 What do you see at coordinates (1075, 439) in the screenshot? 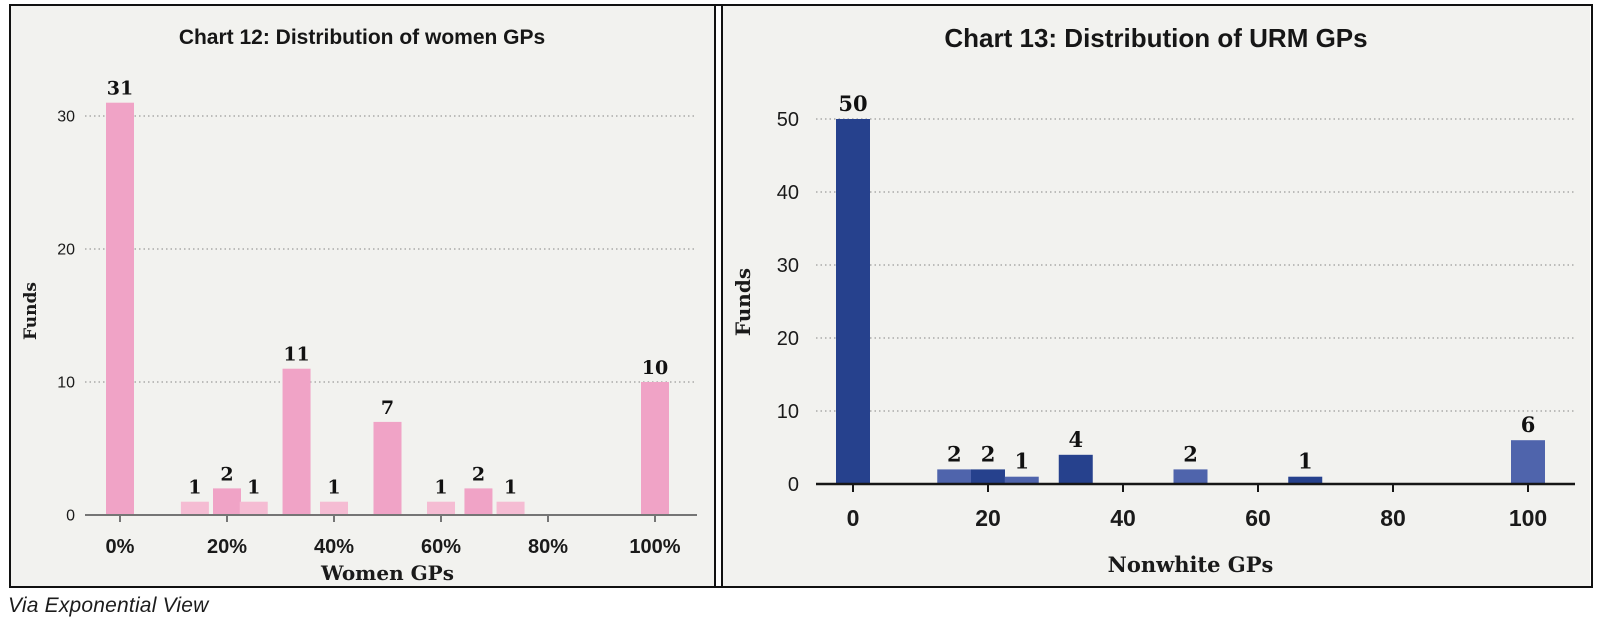
I see `bar-value-label: 4` at bounding box center [1075, 439].